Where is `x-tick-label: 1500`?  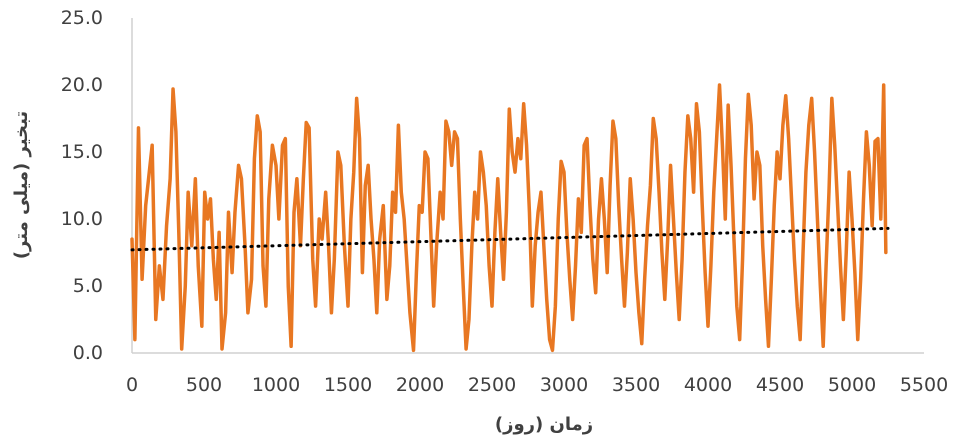
x-tick-label: 1500 is located at coordinates (348, 385).